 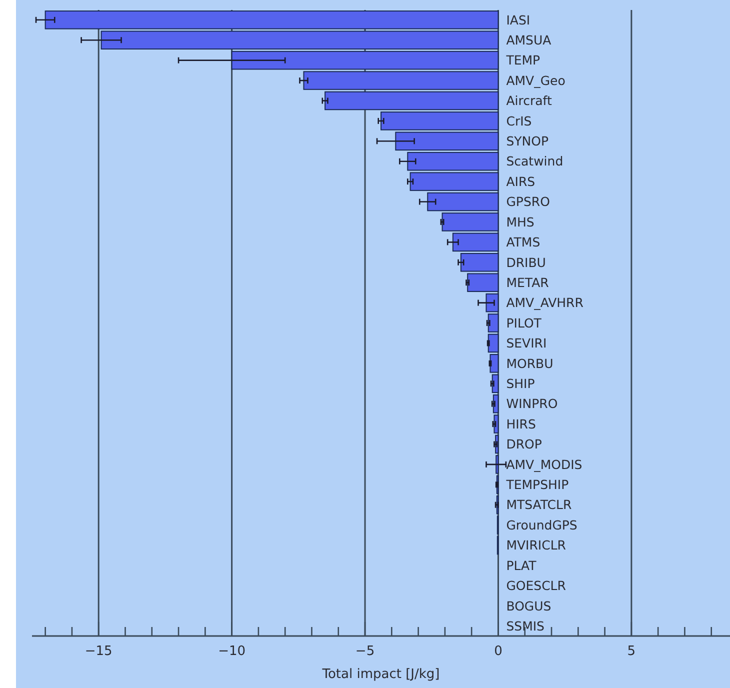 What do you see at coordinates (365, 651) in the screenshot?
I see `x-tick-label: −5` at bounding box center [365, 651].